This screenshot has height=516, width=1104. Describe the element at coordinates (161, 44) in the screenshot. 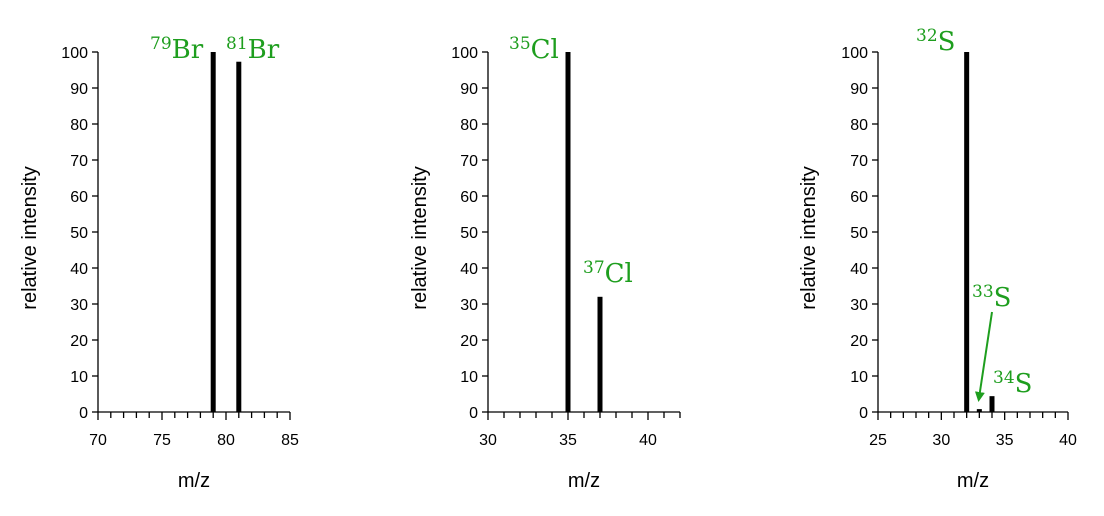

I see `isotope-mass-number: 79` at that location.